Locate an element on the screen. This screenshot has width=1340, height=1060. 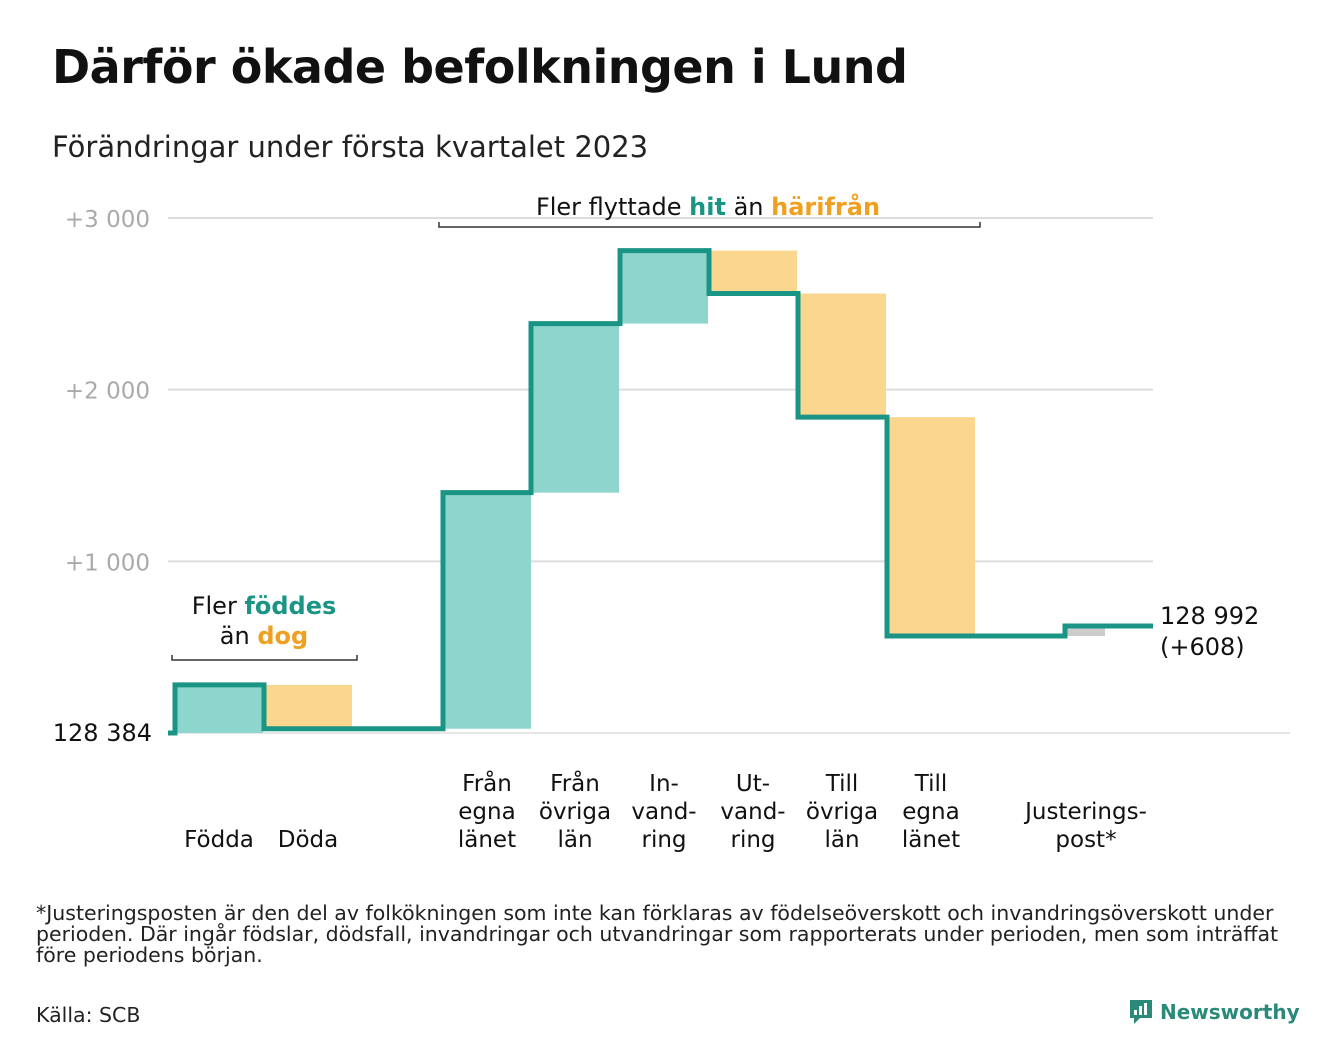
newsworthy-chart-icon is located at coordinates (1141, 1012).